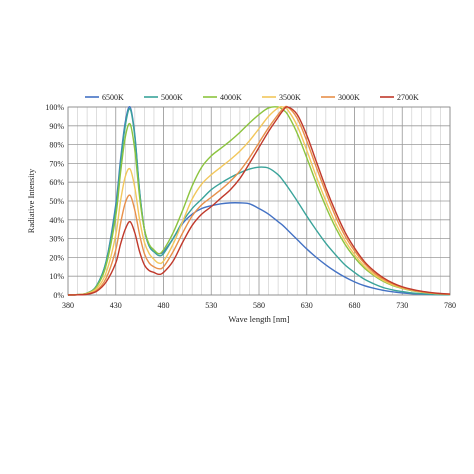  Describe the element at coordinates (164, 305) in the screenshot. I see `x-tick-label: 480` at that location.